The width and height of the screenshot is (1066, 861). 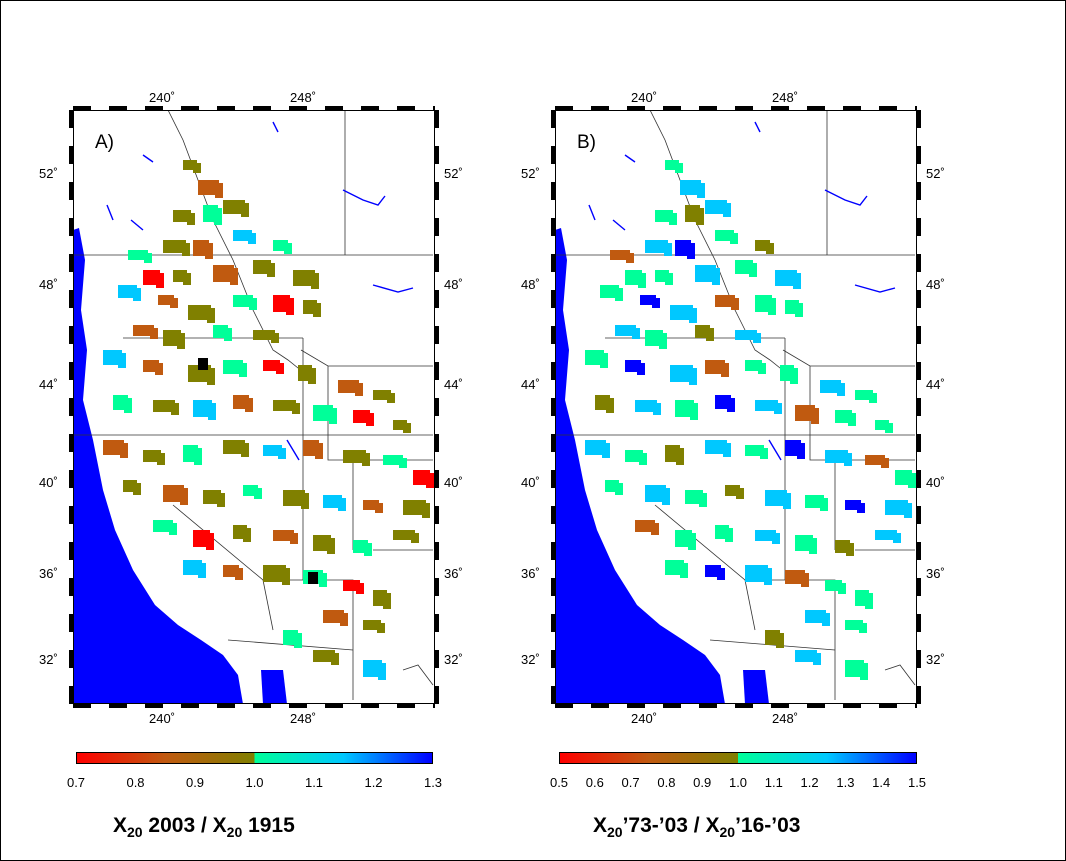 I want to click on map-a-top-lon-248: 248˚, so click(x=303, y=97).